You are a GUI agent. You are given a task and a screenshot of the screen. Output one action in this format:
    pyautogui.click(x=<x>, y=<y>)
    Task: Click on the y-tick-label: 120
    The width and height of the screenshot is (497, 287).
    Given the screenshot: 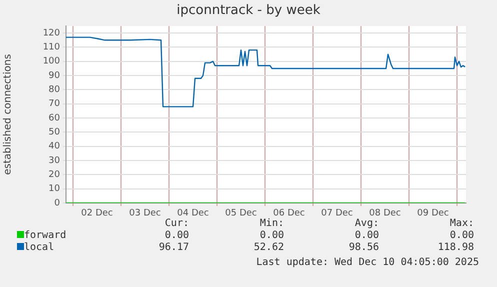 What is the action you would take?
    pyautogui.click(x=51, y=33)
    